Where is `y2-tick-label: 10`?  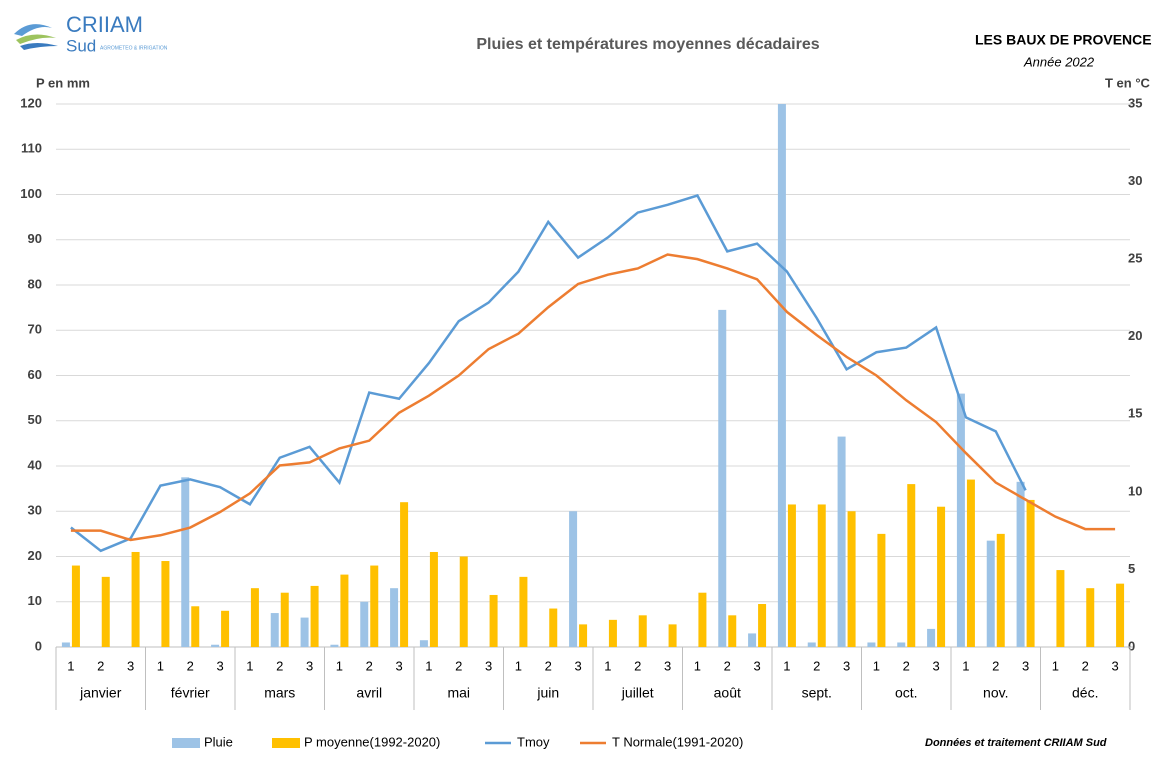
y2-tick-label: 10 is located at coordinates (1135, 490).